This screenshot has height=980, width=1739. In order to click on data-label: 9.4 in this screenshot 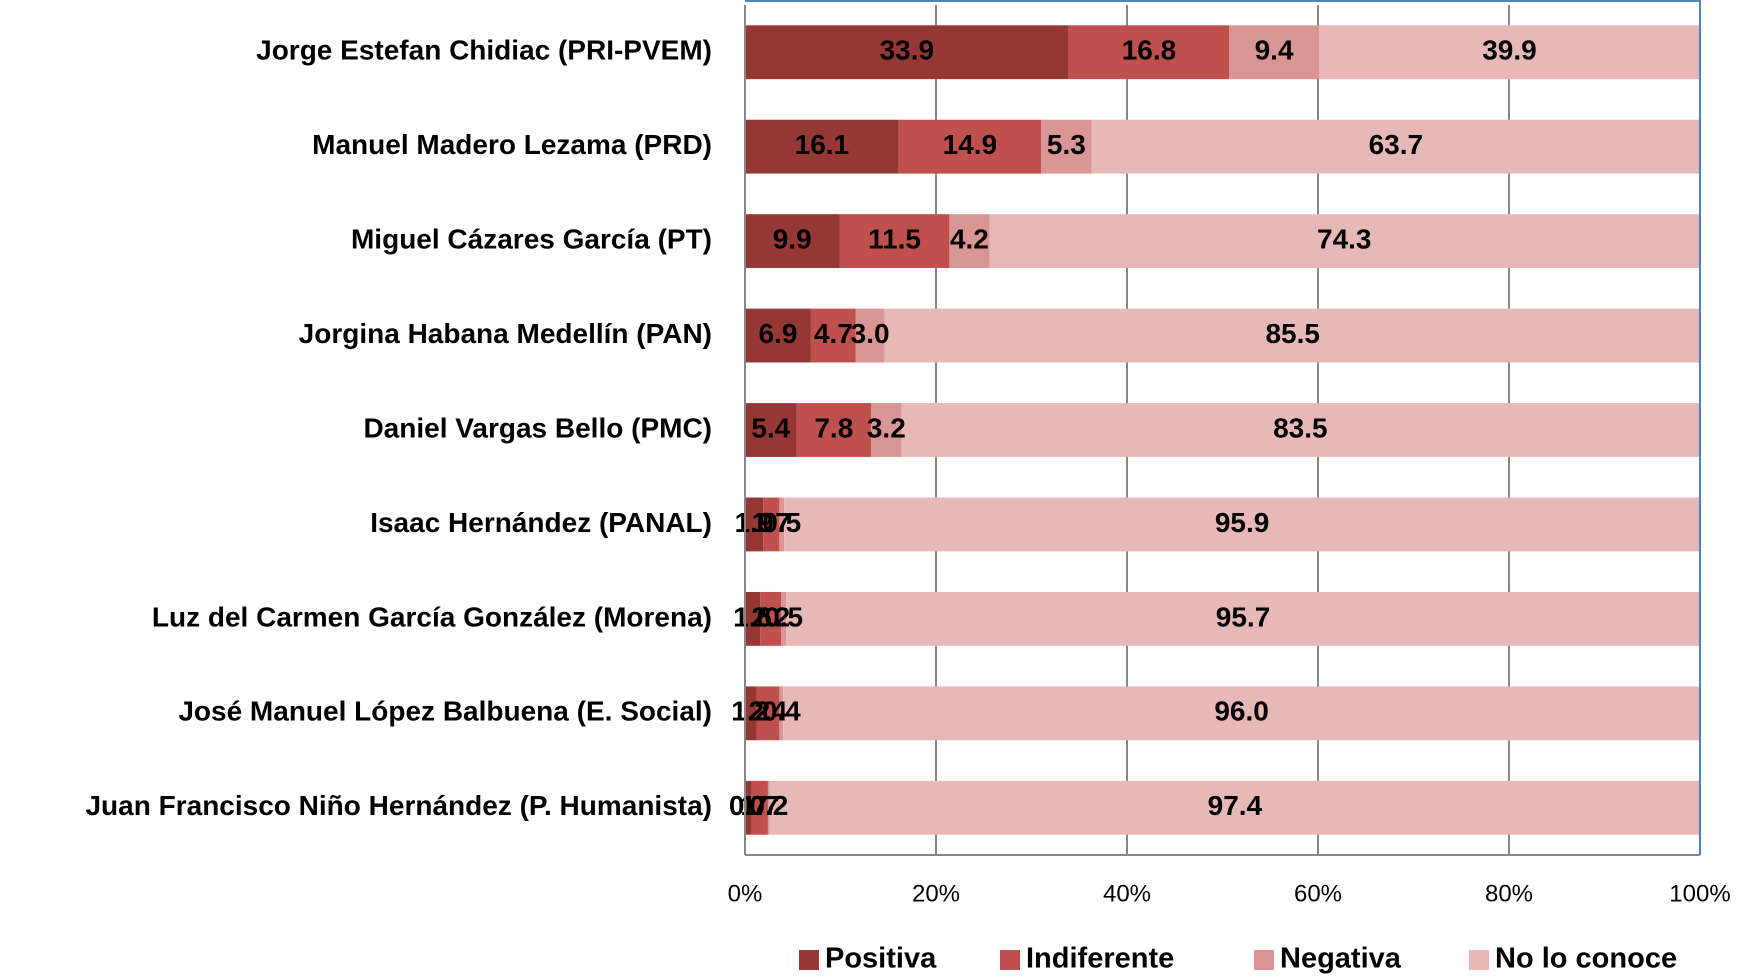, I will do `click(1274, 50)`.